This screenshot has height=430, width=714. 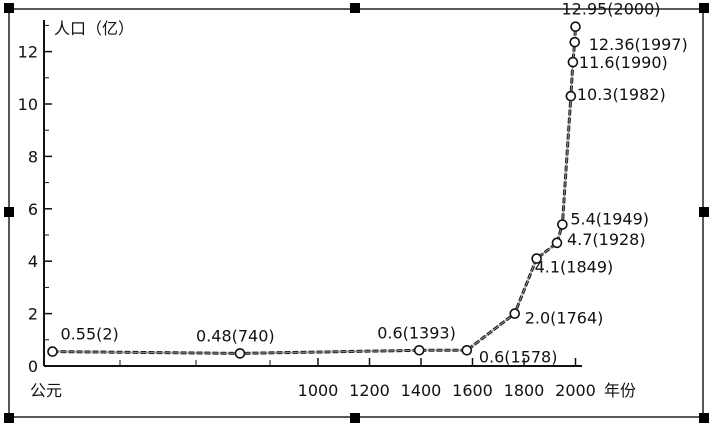 What do you see at coordinates (9, 212) in the screenshot?
I see `resize-handle-left` at bounding box center [9, 212].